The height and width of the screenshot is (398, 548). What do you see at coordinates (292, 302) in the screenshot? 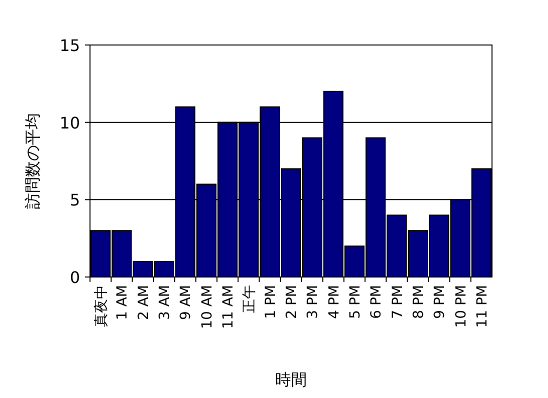
I see `x-tick-label: 2 PM` at bounding box center [292, 302].